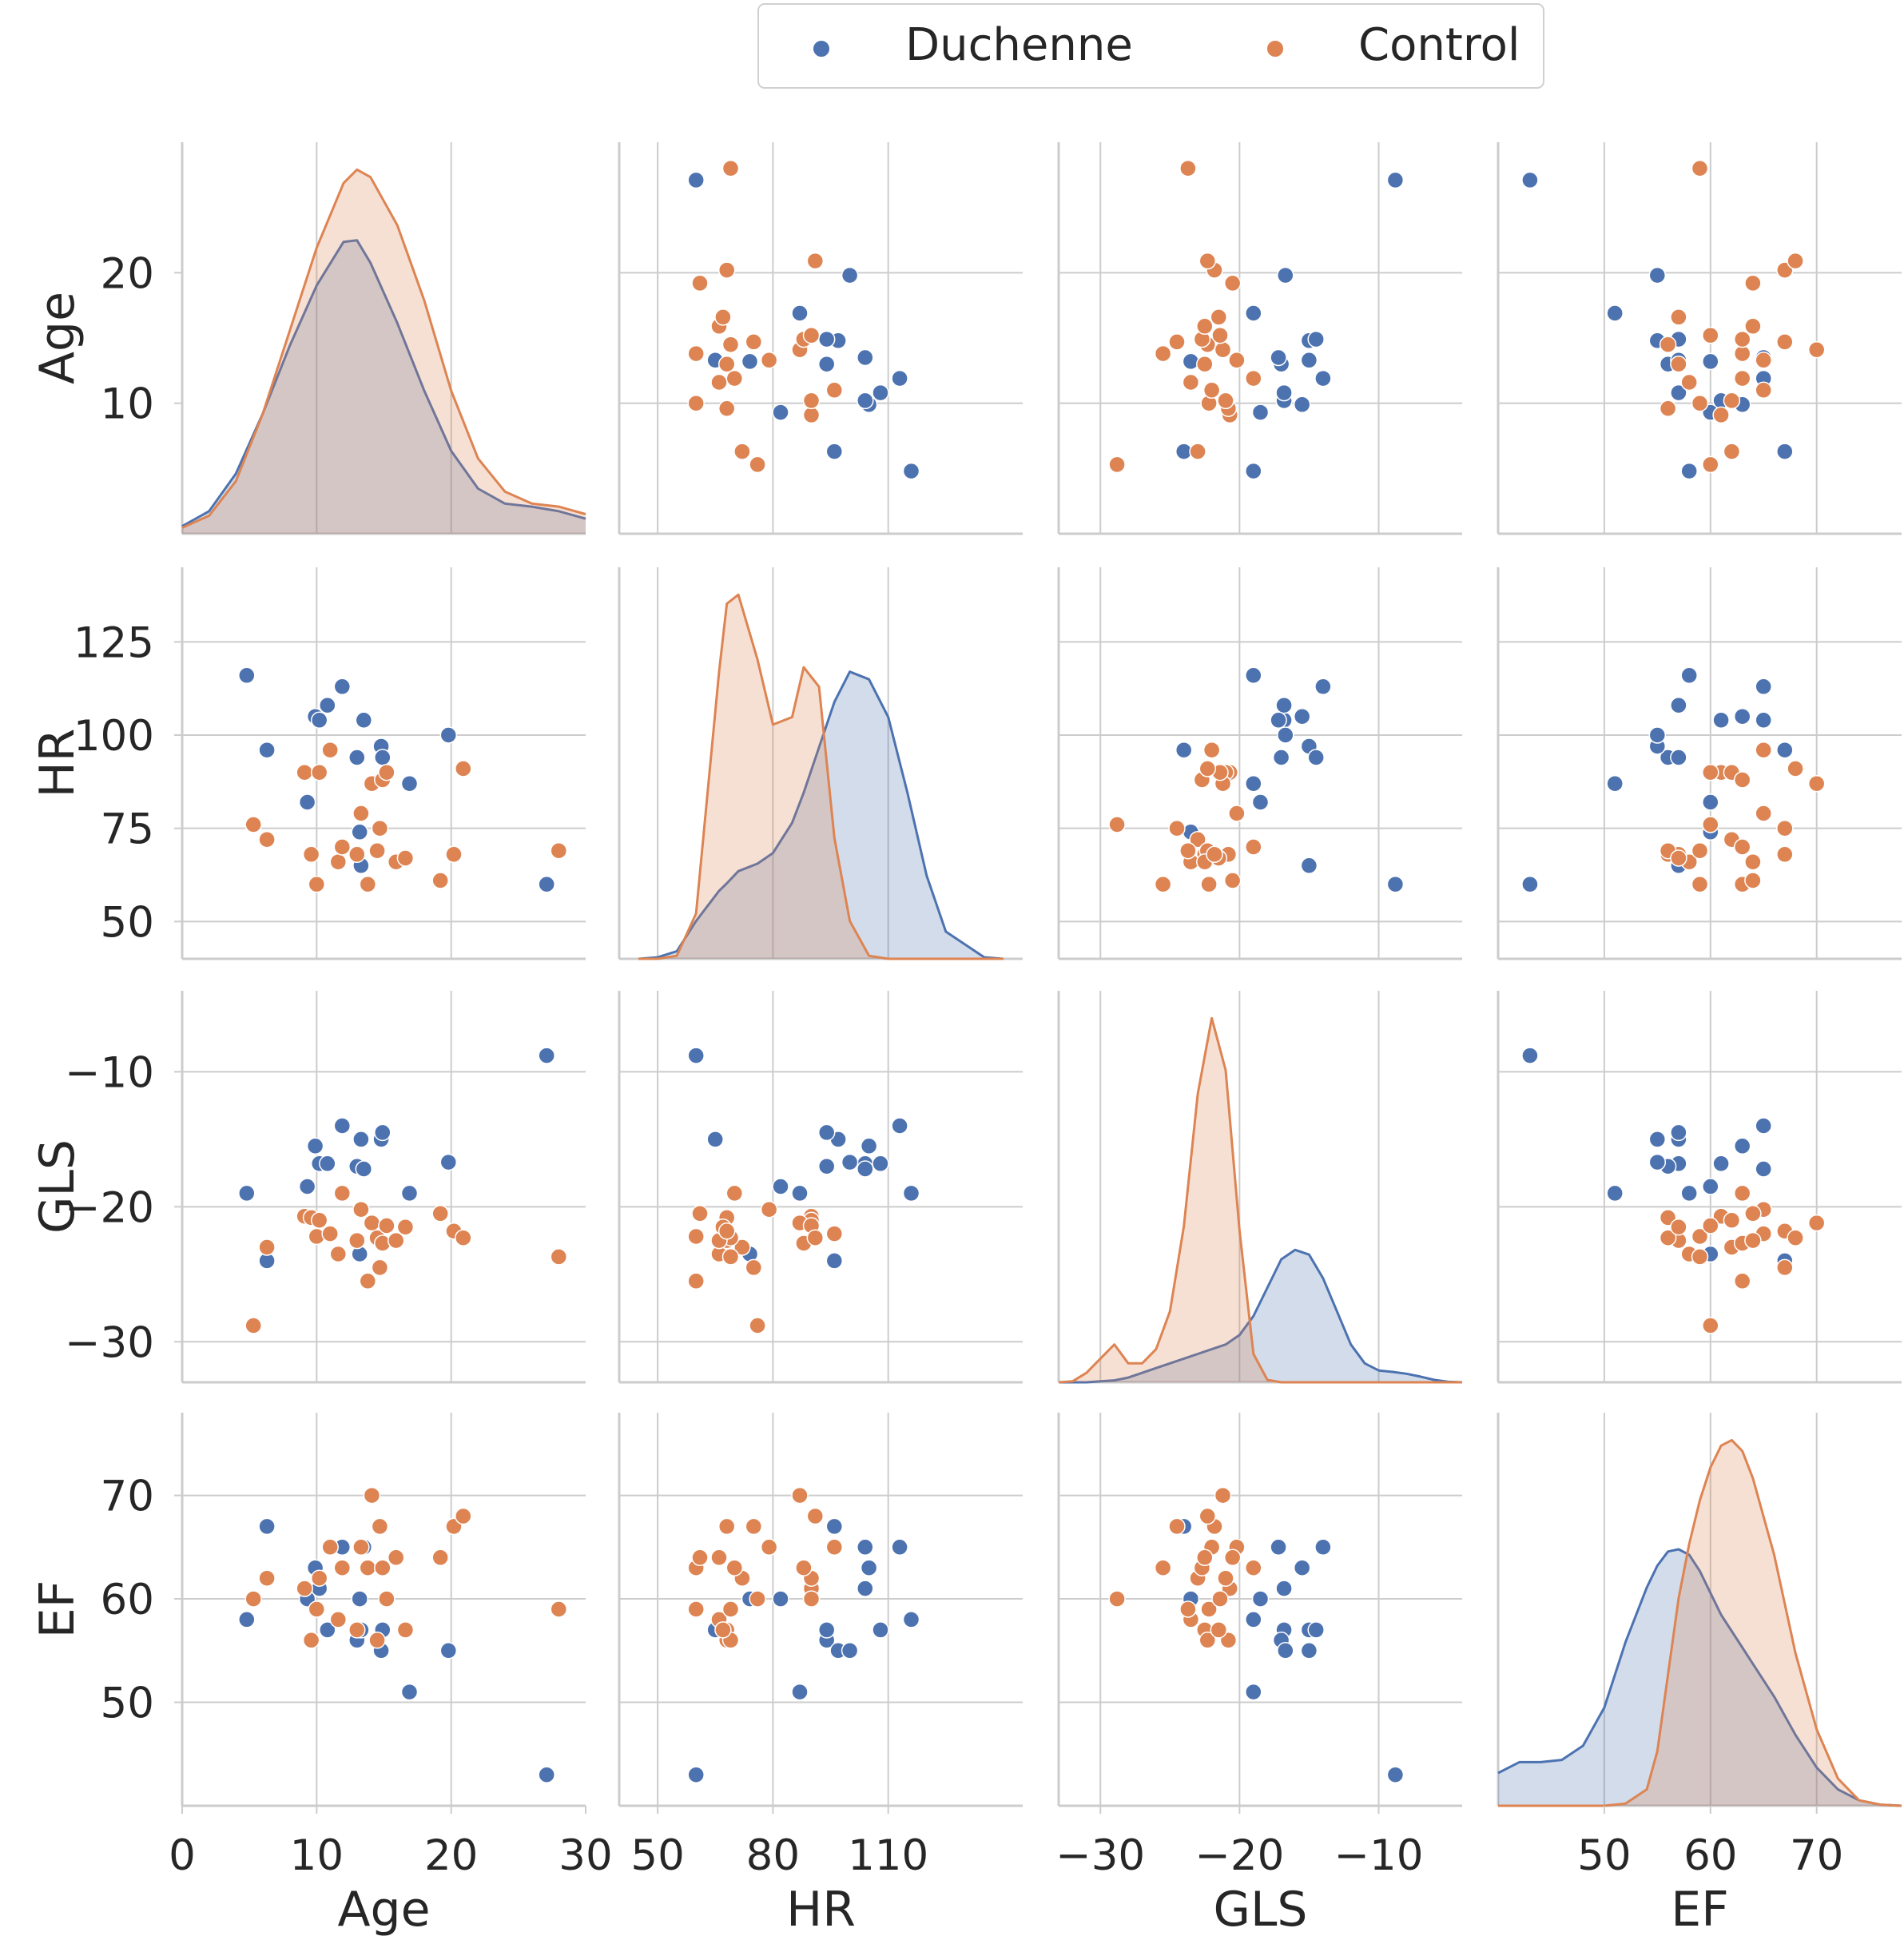  I want to click on kde-fill-control, so click(1700, 1623).